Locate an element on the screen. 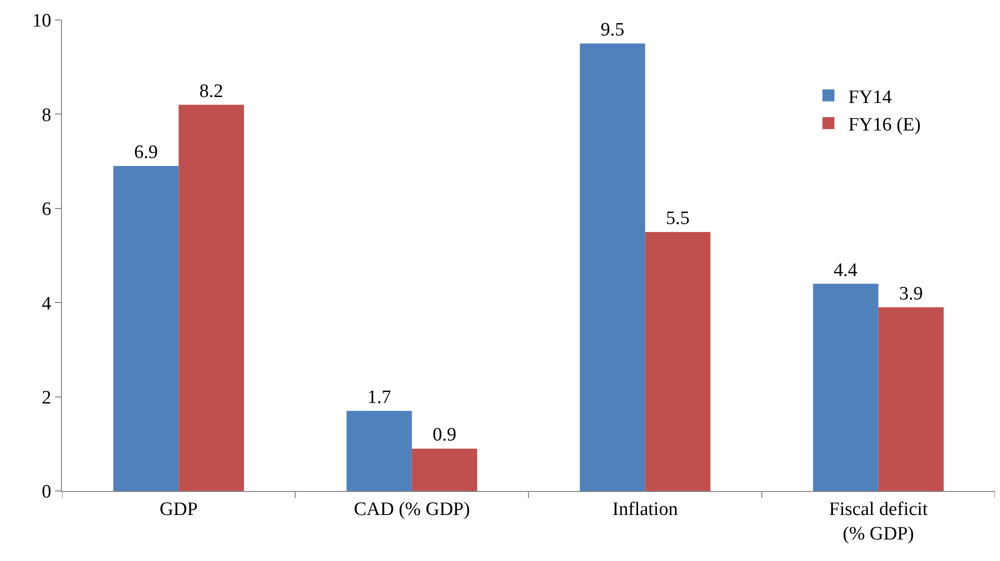  data-label: 3.9 is located at coordinates (911, 293).